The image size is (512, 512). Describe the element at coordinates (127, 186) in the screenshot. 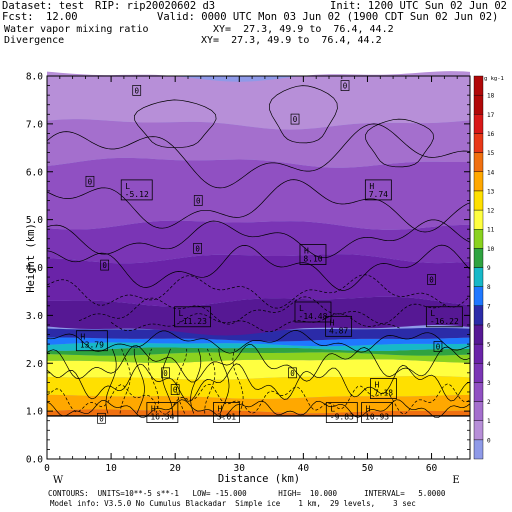

I see `extremum-letter: L` at that location.